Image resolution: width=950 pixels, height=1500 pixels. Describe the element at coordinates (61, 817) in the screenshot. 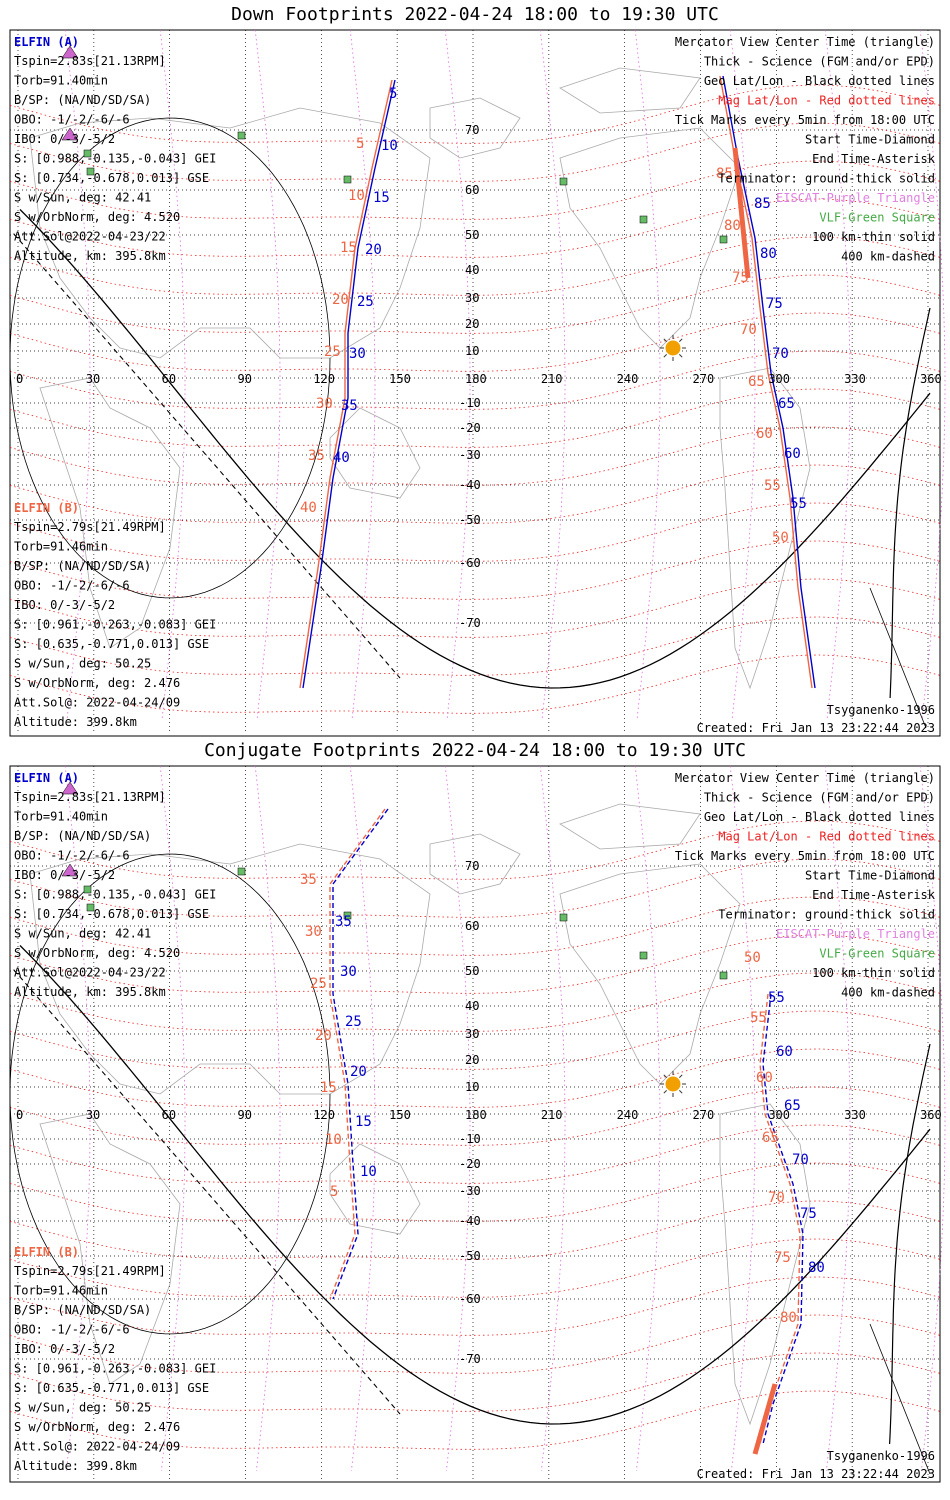

I see `elfin-a-info: Torb=91.40min` at that location.